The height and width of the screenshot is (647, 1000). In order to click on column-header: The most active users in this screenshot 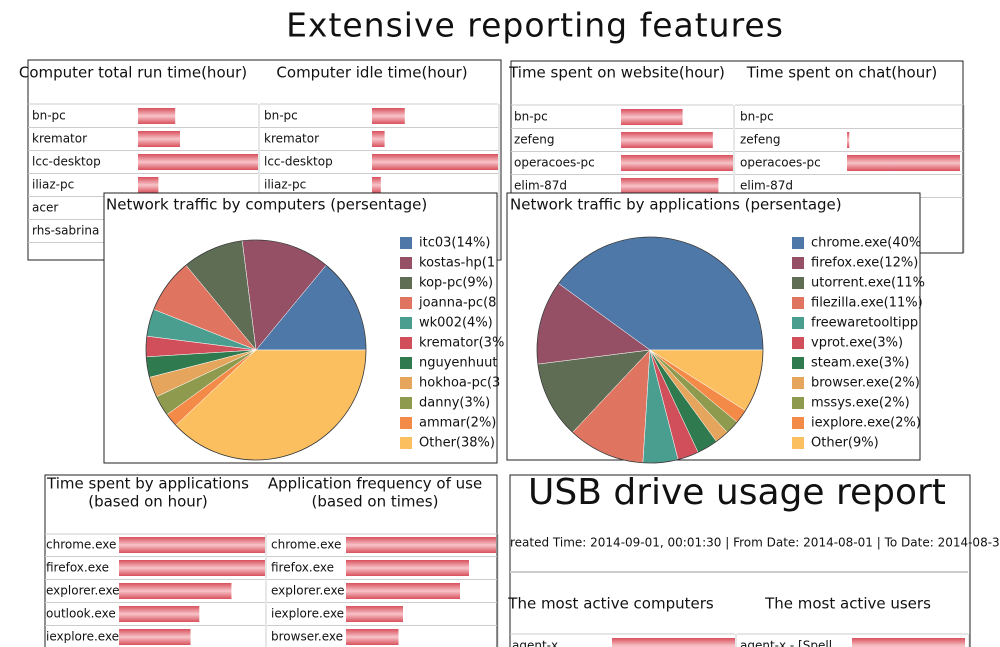, I will do `click(847, 604)`.